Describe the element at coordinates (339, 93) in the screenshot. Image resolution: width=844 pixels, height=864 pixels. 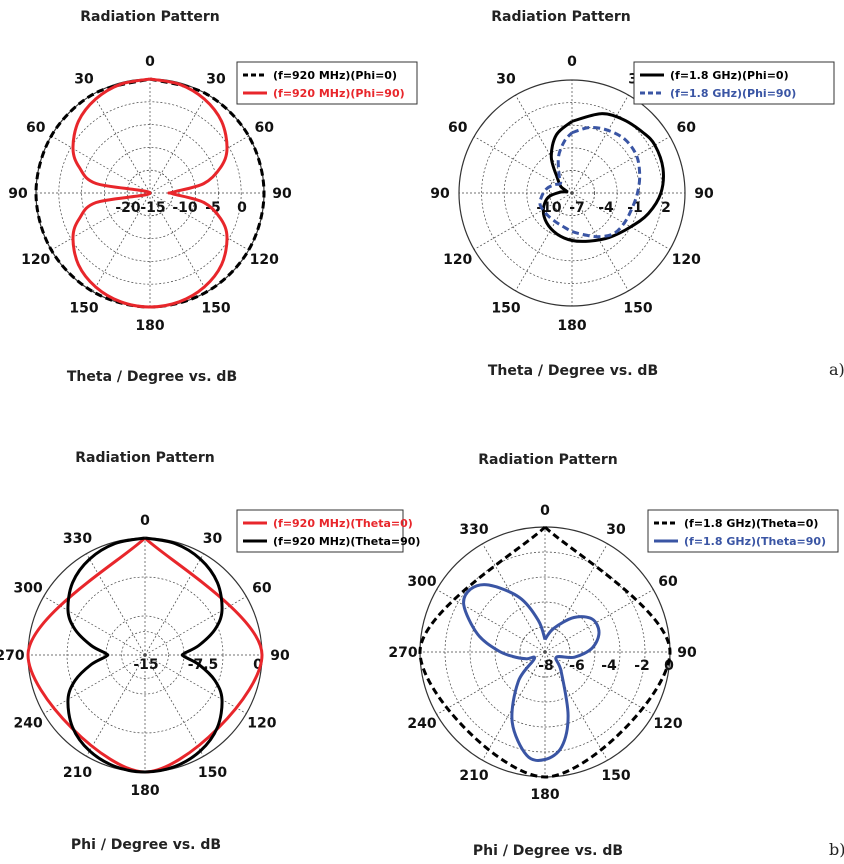
I see `legend-label: (f=920 MHz)(Phi=90)` at that location.